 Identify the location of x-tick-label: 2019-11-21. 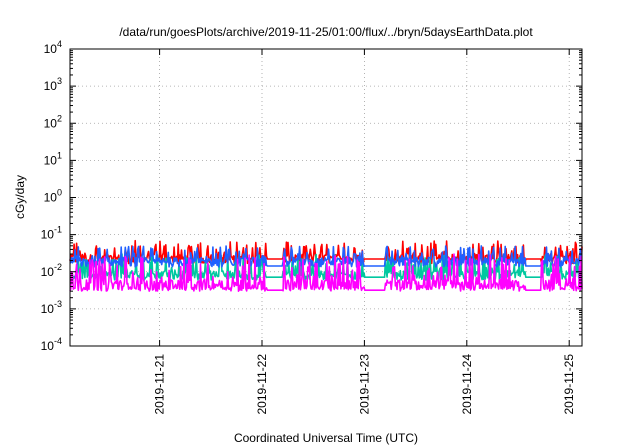
(160, 384).